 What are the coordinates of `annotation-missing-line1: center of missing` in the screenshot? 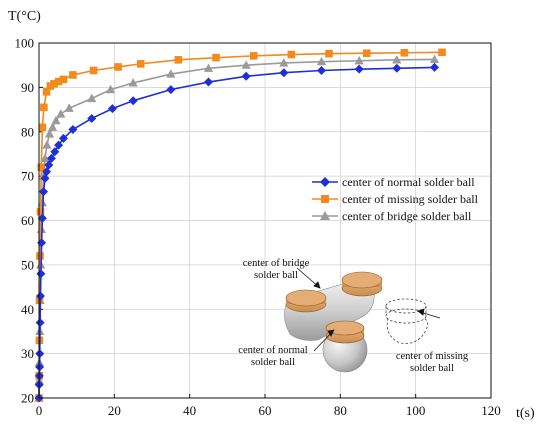 It's located at (432, 356).